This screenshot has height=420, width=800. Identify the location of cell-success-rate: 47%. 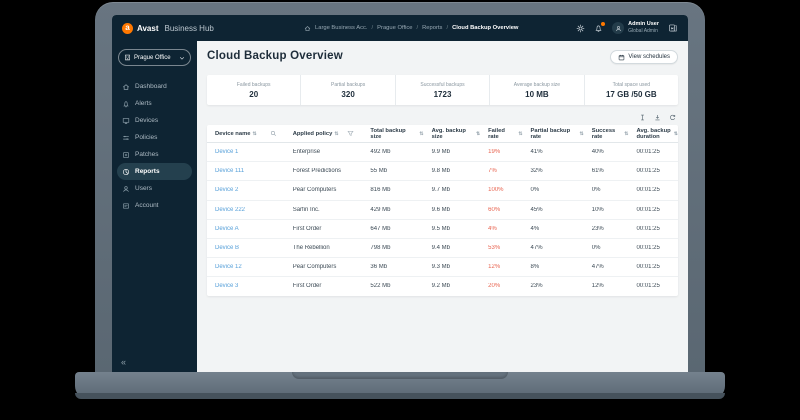
(597, 267).